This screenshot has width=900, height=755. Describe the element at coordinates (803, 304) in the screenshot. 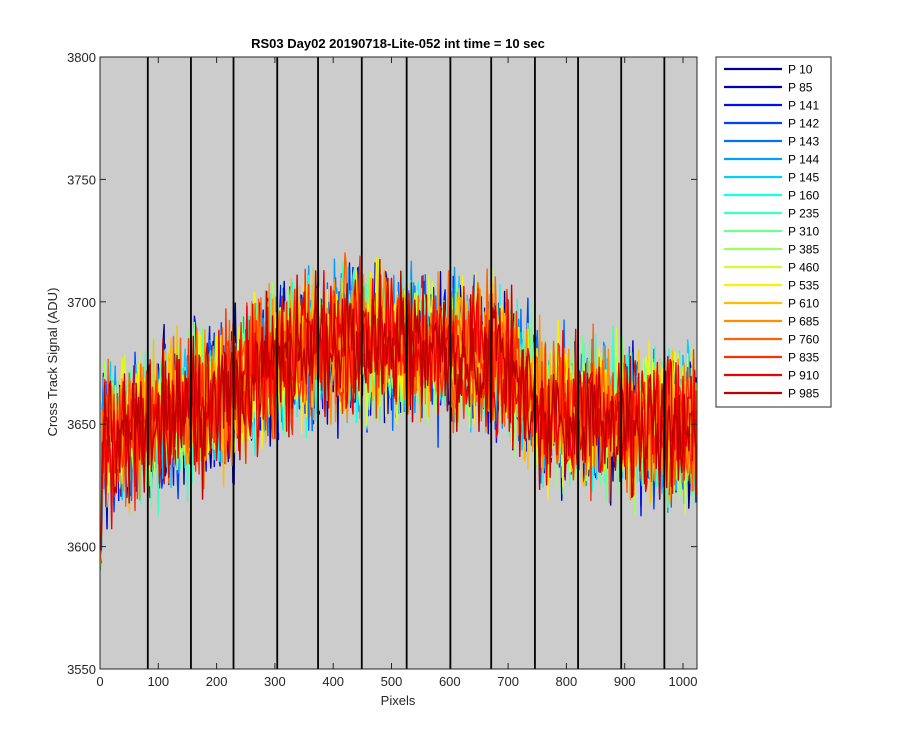

I see `legend-label: P 610` at that location.